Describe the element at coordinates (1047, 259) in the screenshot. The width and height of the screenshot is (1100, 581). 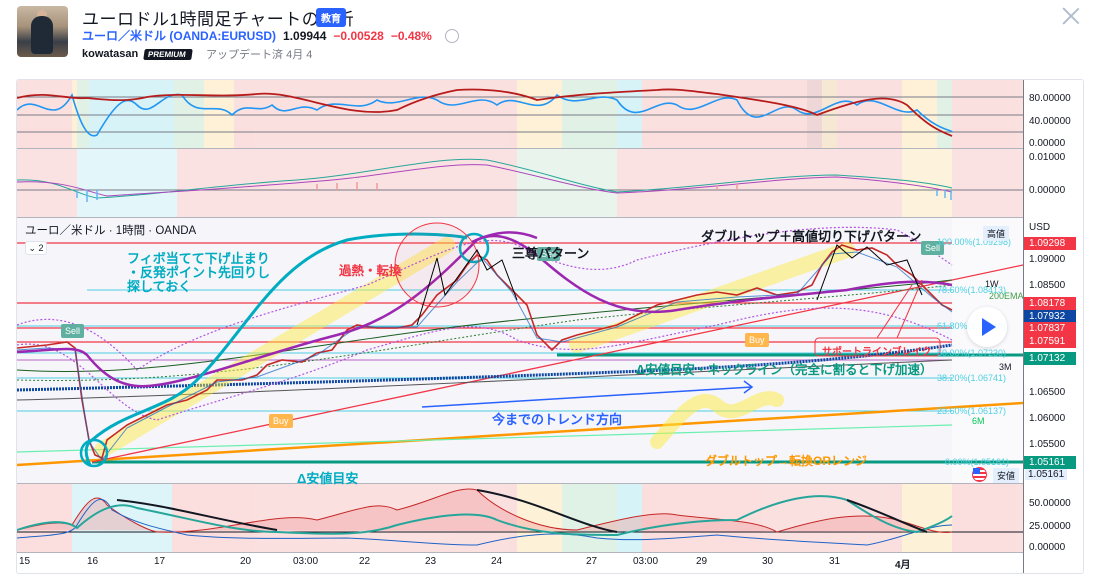
I see `price-axis-label: 1.09000` at that location.